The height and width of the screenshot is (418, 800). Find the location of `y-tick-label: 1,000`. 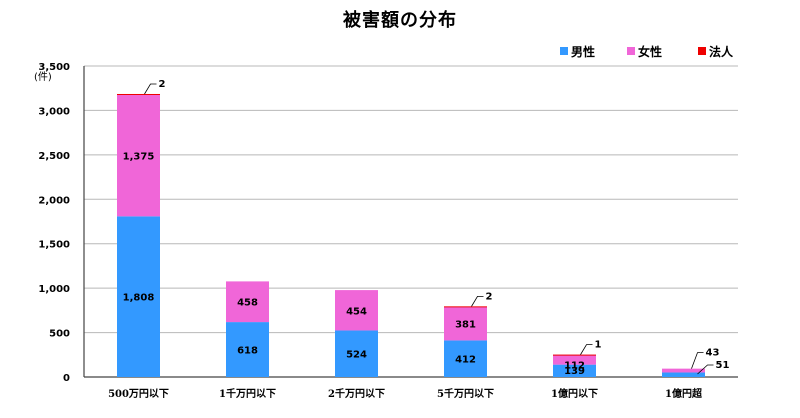

y-tick-label: 1,000 is located at coordinates (54, 289).